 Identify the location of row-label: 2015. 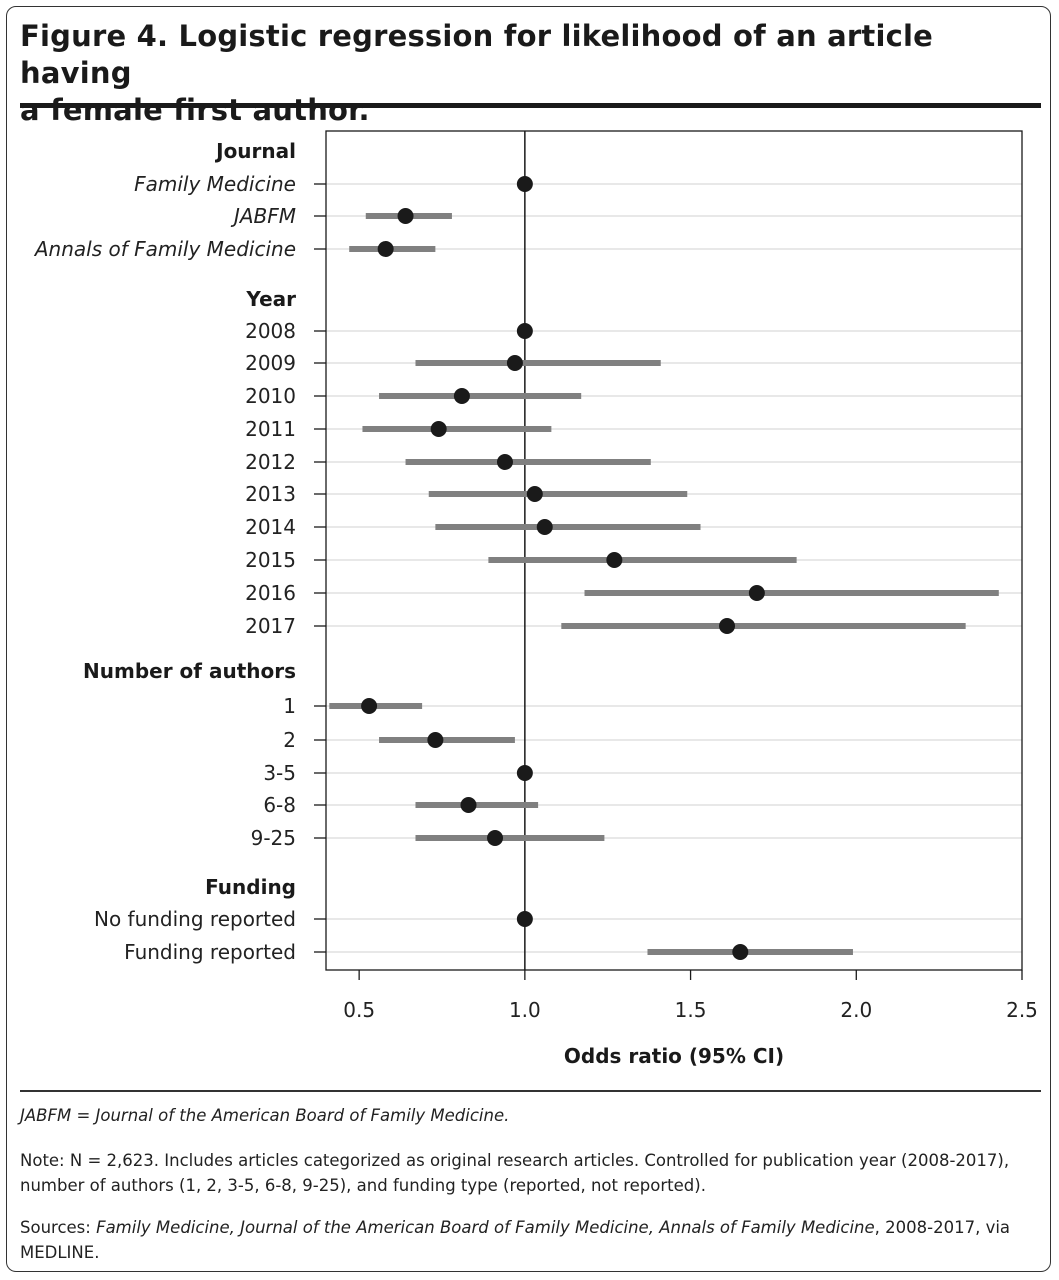
(270, 560).